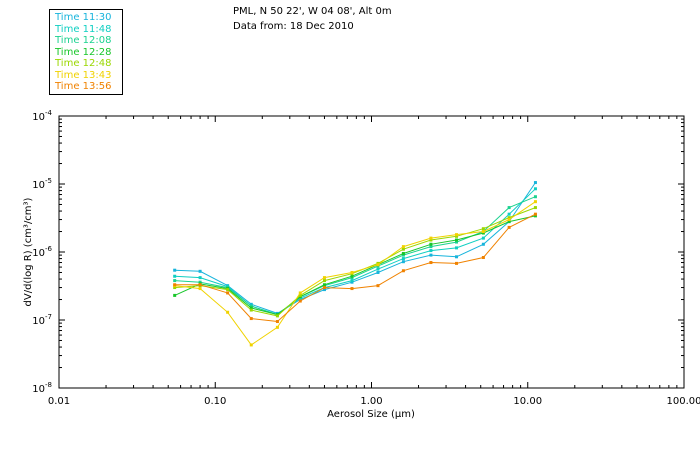 The width and height of the screenshot is (700, 450). What do you see at coordinates (371, 414) in the screenshot?
I see `x-axis-label: Aerosol Size (µm)` at bounding box center [371, 414].